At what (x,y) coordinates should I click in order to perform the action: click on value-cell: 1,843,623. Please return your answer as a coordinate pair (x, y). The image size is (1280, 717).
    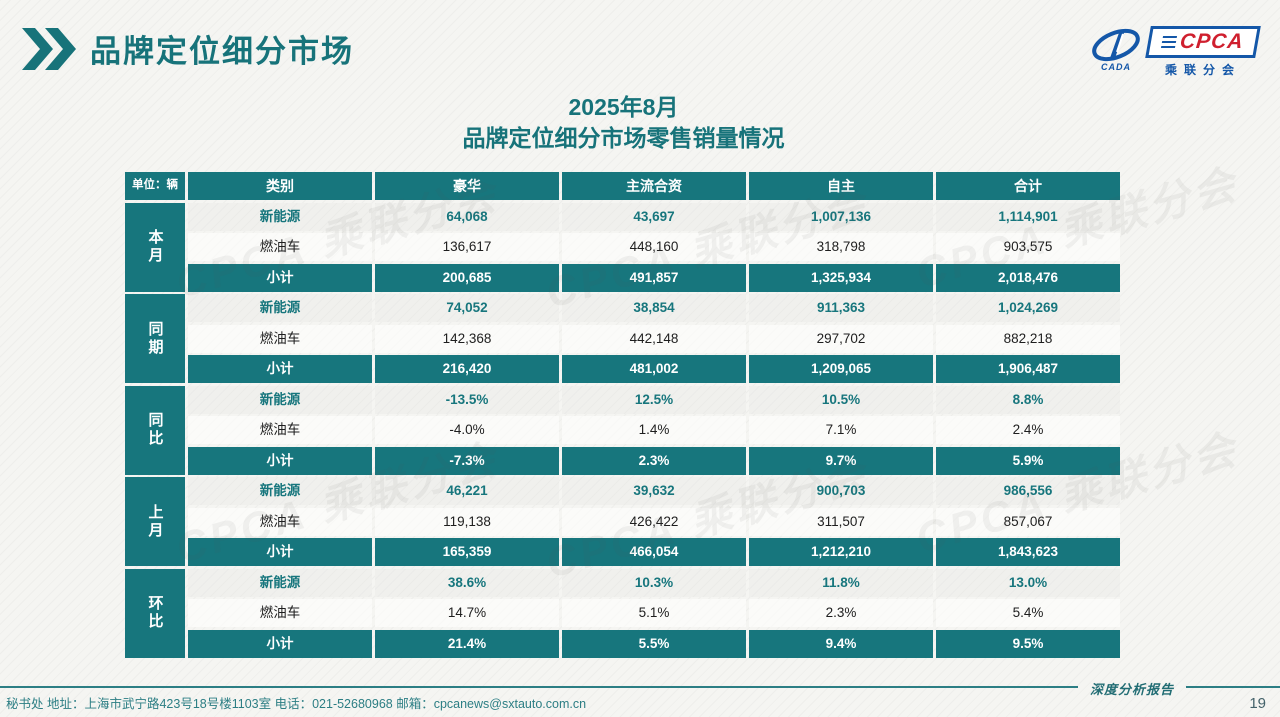
    Looking at the image, I should click on (1028, 552).